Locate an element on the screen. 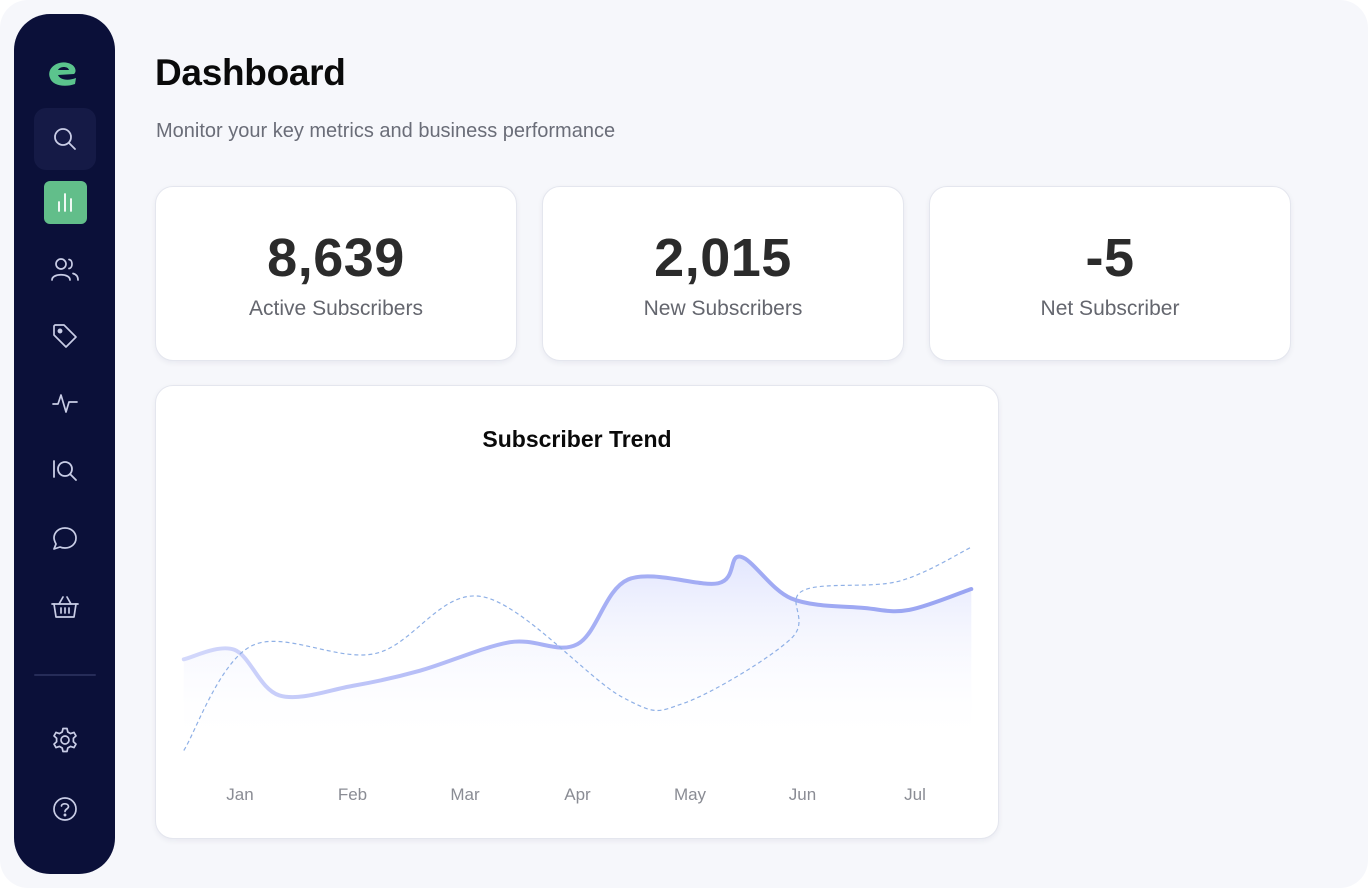 The image size is (1368, 888). bar-chart-icon is located at coordinates (65, 202).